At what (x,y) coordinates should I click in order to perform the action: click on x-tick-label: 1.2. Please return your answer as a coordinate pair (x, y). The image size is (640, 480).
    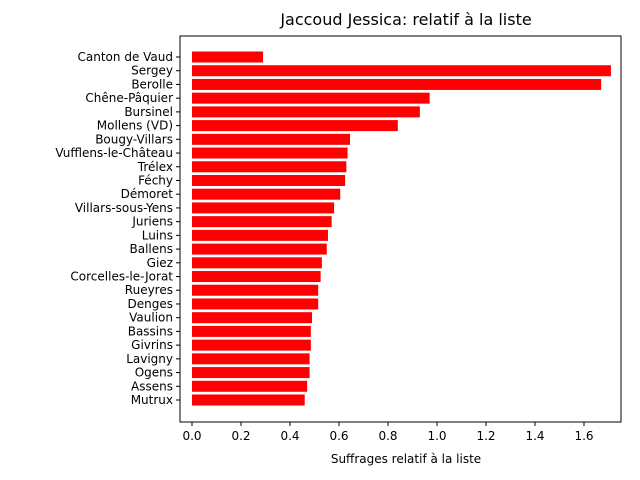
    Looking at the image, I should click on (485, 436).